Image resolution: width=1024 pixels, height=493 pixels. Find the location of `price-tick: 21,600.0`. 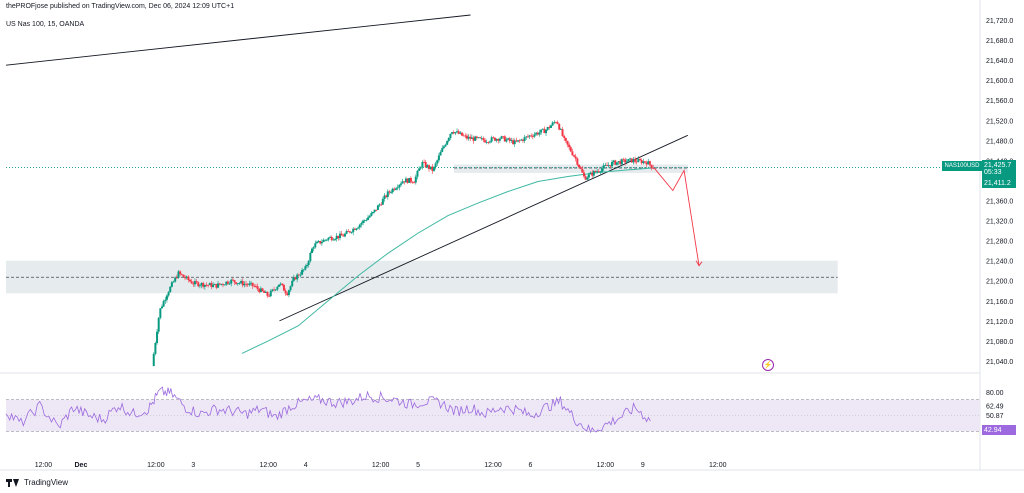

price-tick: 21,600.0 is located at coordinates (999, 81).